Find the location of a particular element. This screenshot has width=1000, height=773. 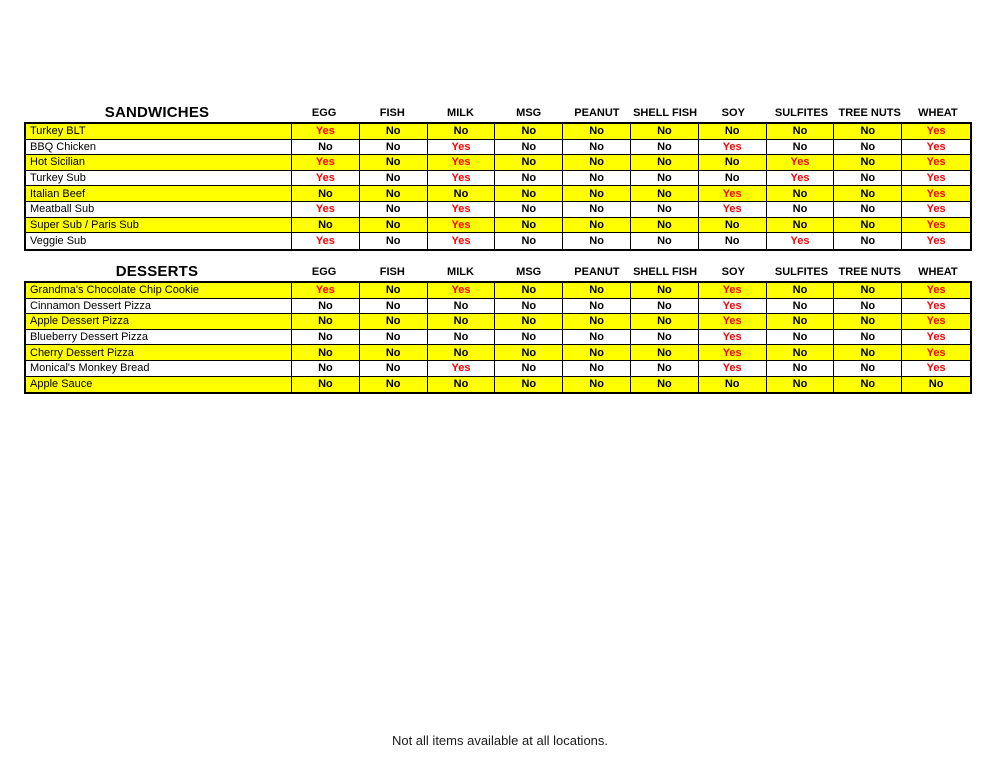

item-name: Apple Sauce is located at coordinates (159, 384).